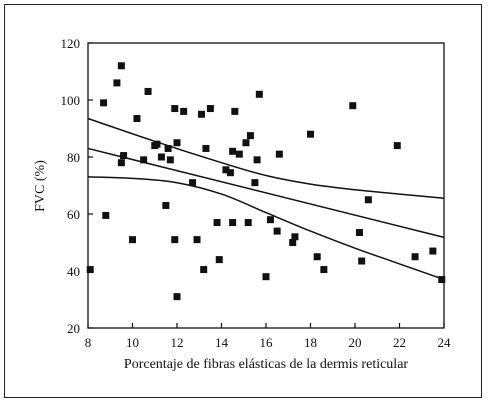 The height and width of the screenshot is (406, 489). I want to click on y-tick-label: 120, so click(71, 43).